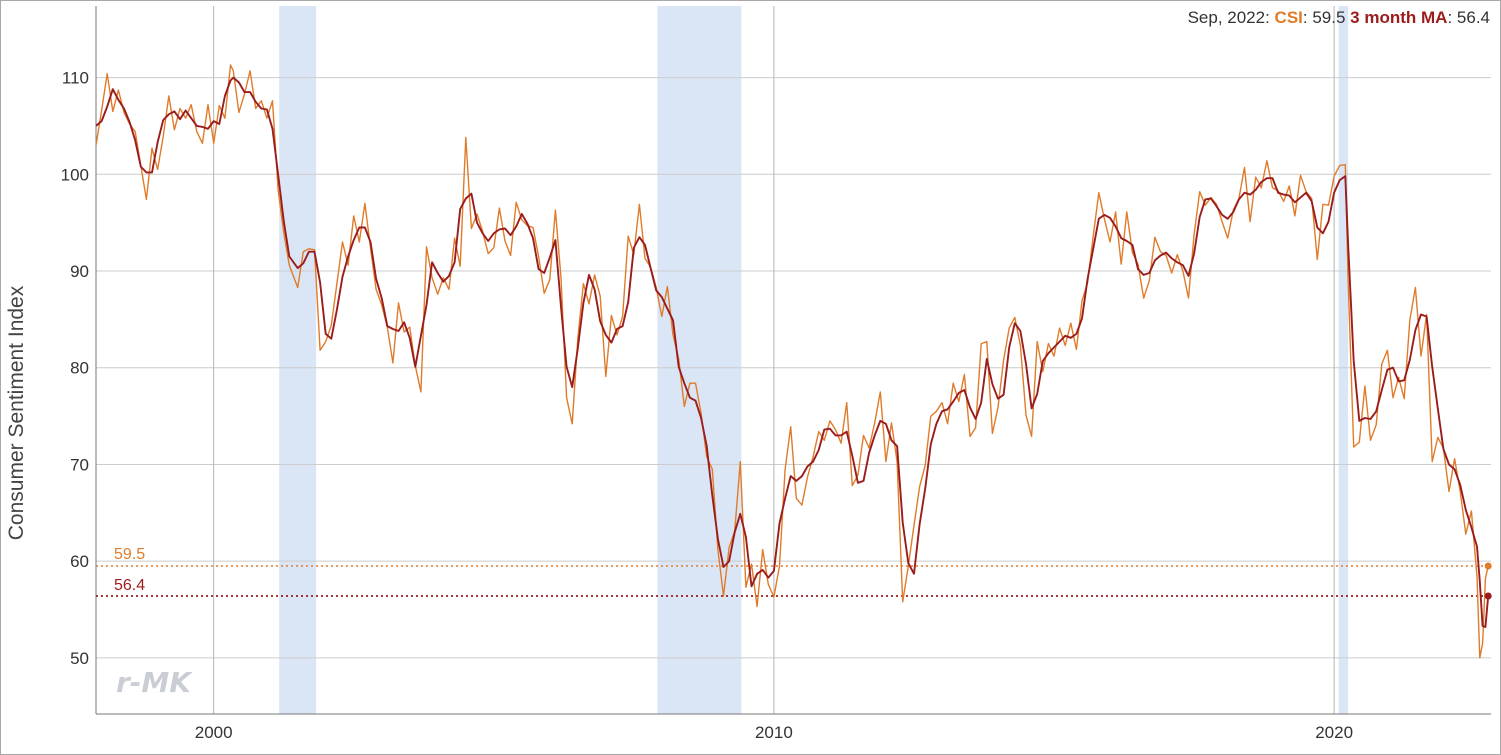 Image resolution: width=1501 pixels, height=755 pixels. What do you see at coordinates (1269, 17) in the screenshot?
I see `header-sep-1: :` at bounding box center [1269, 17].